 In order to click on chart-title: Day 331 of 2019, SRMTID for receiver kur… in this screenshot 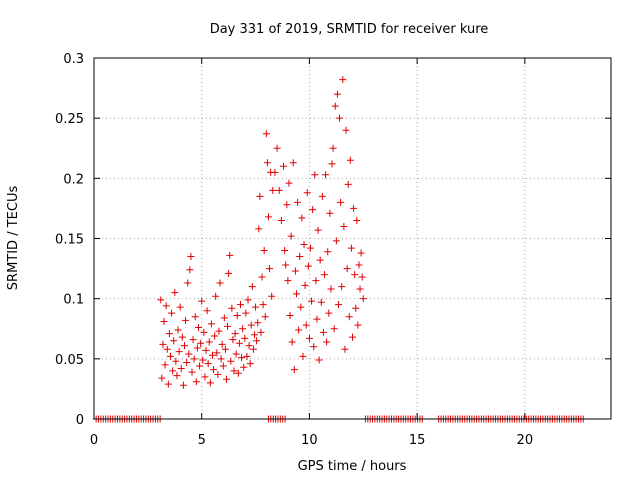, I will do `click(349, 29)`.